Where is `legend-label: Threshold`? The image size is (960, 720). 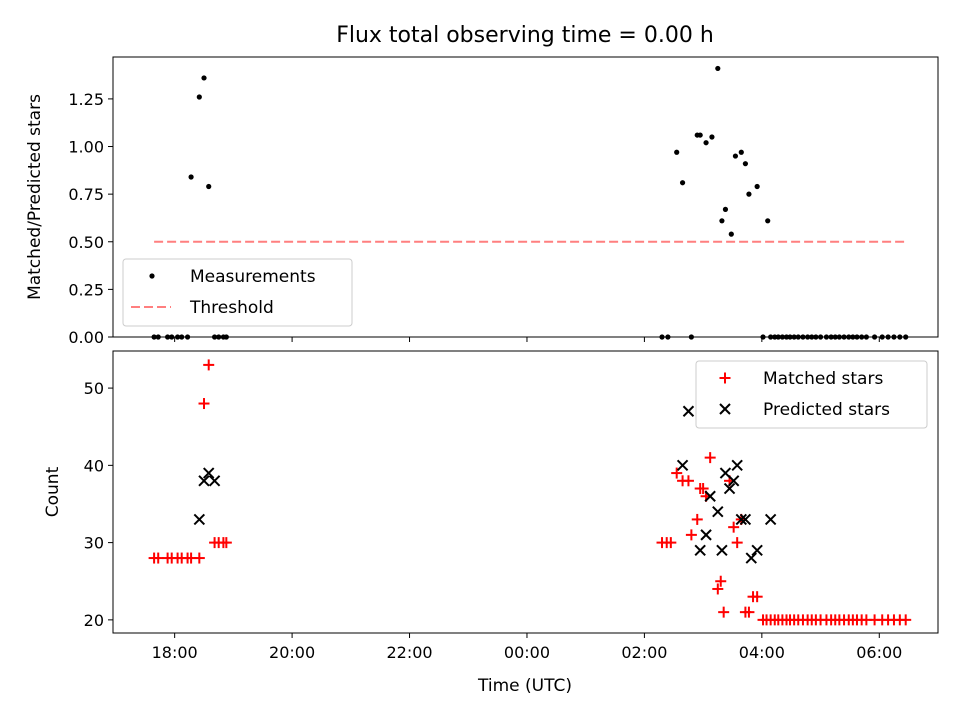
legend-label: Threshold is located at coordinates (231, 308).